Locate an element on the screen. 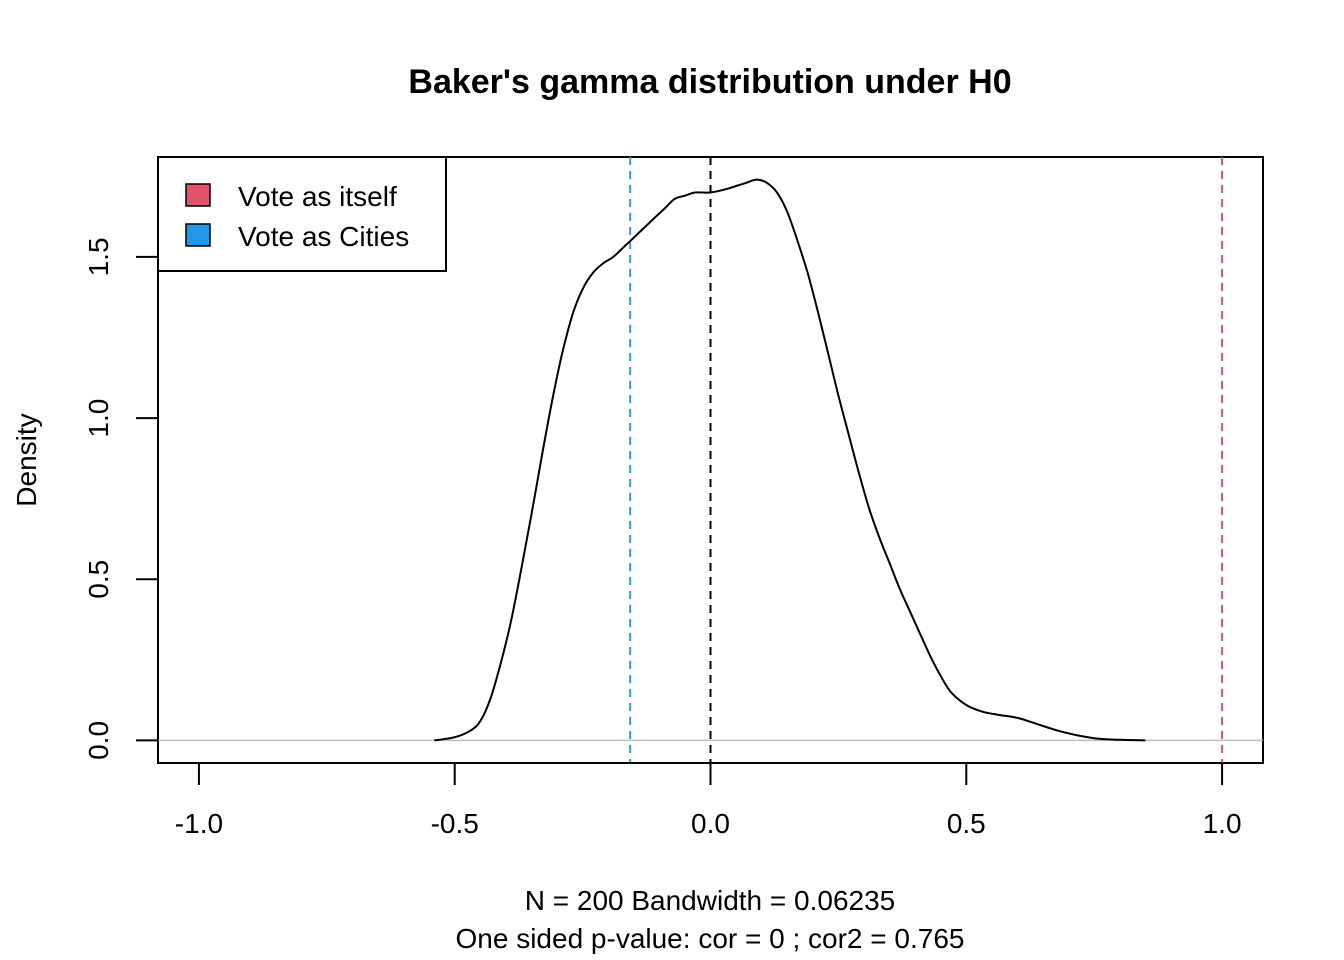  chart-title: Baker's gamma distribution under H0 is located at coordinates (709, 82).